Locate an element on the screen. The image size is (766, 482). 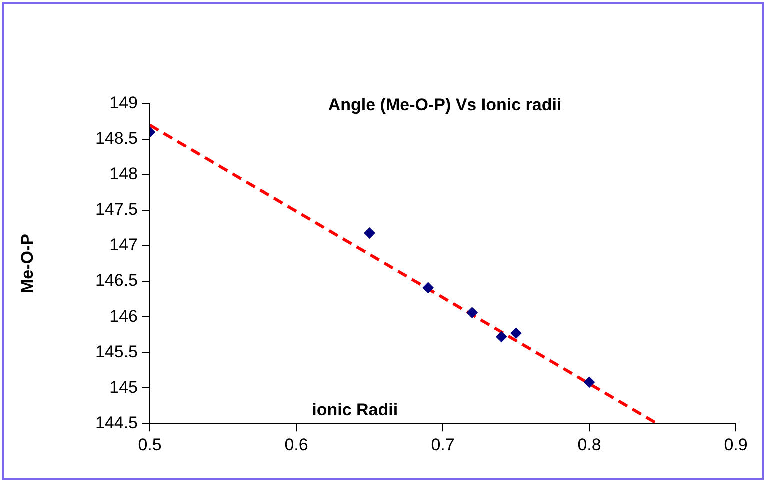
y-tick-label: 145 is located at coordinates (124, 387).